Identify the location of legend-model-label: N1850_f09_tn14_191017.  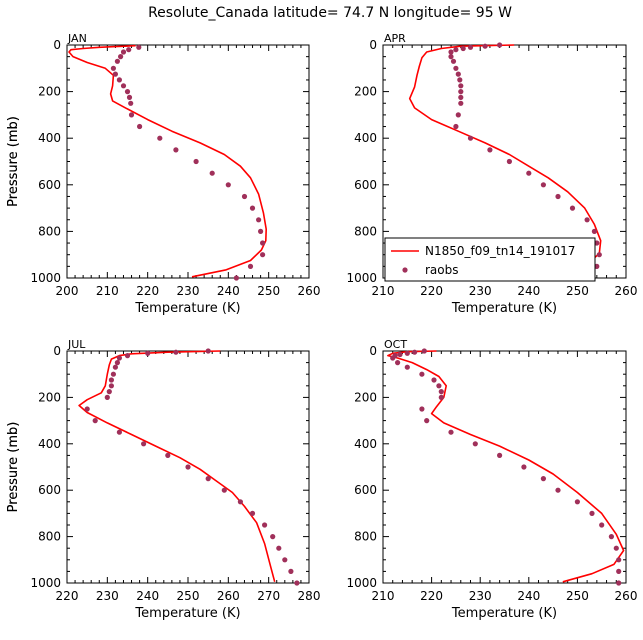
(500, 251).